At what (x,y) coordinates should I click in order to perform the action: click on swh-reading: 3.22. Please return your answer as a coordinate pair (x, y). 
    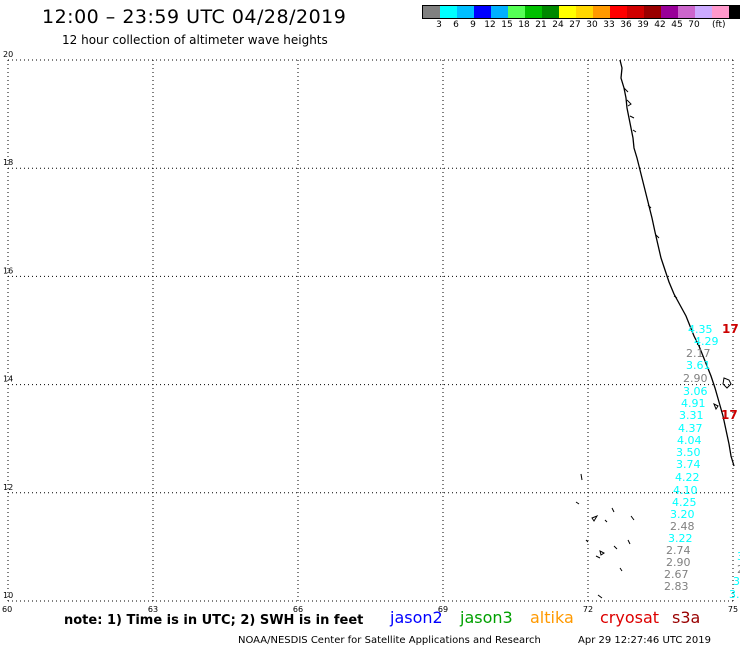
    Looking at the image, I should click on (680, 538).